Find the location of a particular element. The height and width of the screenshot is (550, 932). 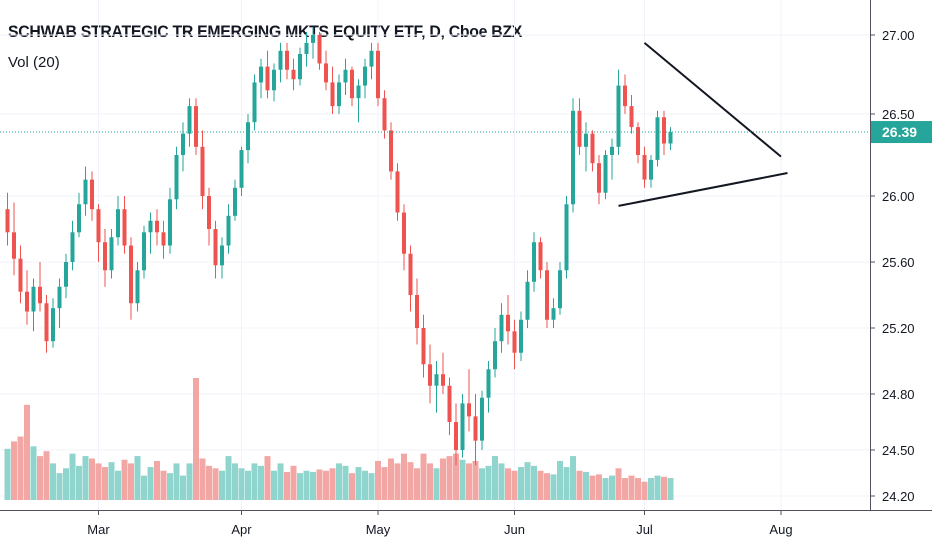

time-tick-label: May is located at coordinates (378, 529).